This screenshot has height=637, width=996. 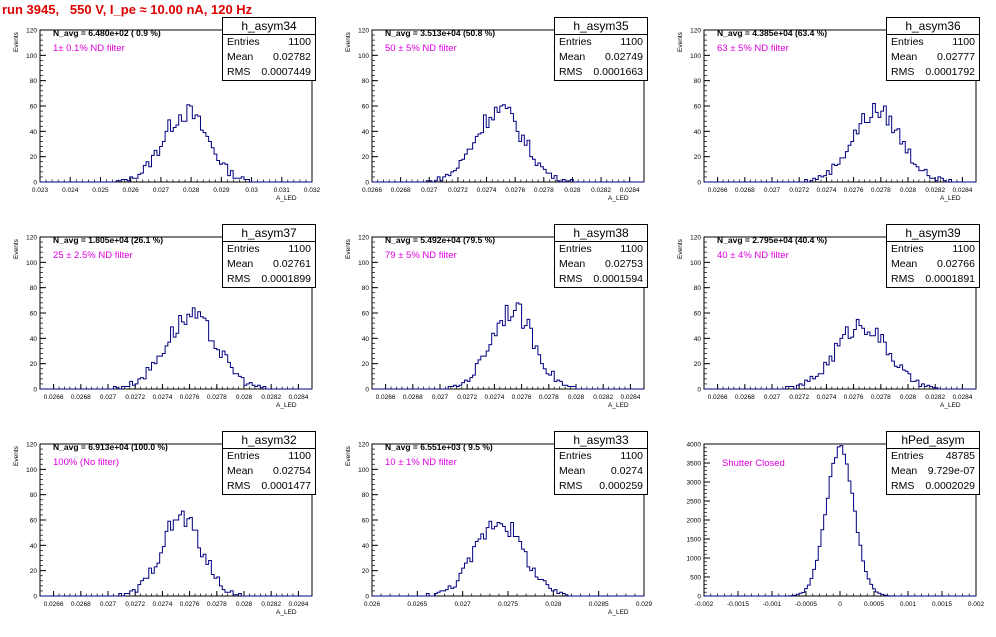 What do you see at coordinates (933, 440) in the screenshot?
I see `stats-histogram-name: hPed_asym` at bounding box center [933, 440].